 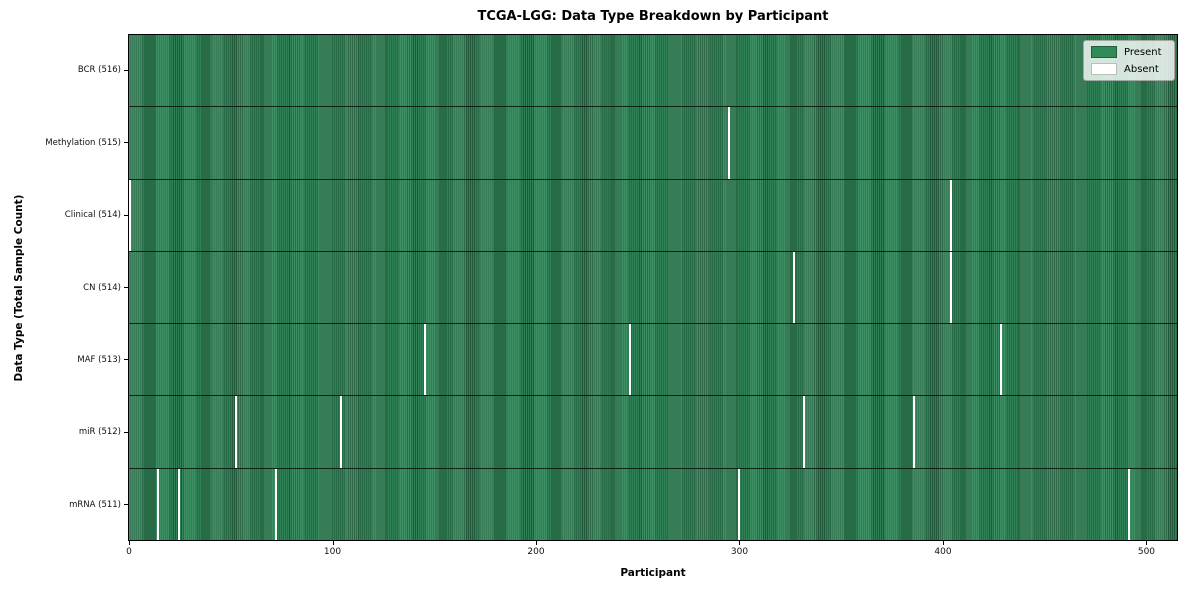 What do you see at coordinates (653, 573) in the screenshot?
I see `x-axis-title: Participant` at bounding box center [653, 573].